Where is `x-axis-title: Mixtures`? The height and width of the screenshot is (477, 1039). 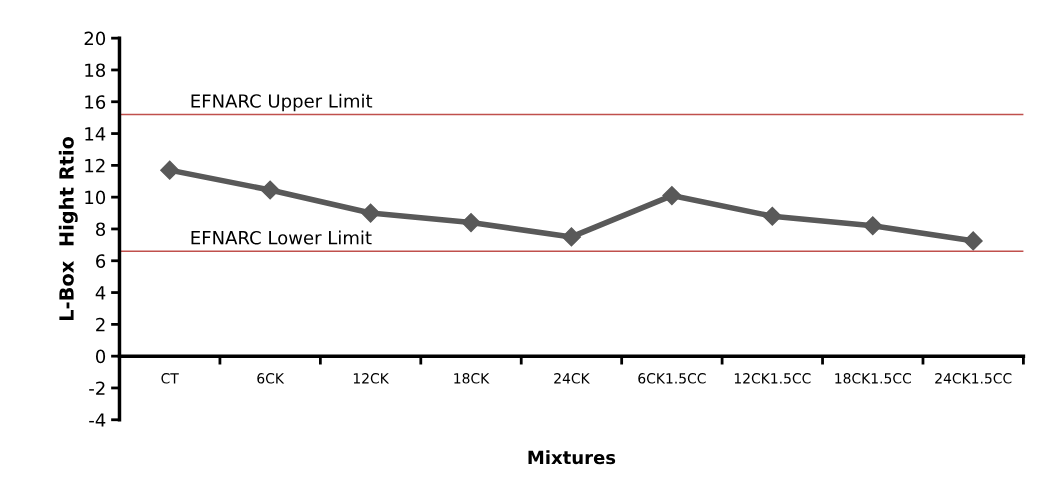 x-axis-title: Mixtures is located at coordinates (572, 457).